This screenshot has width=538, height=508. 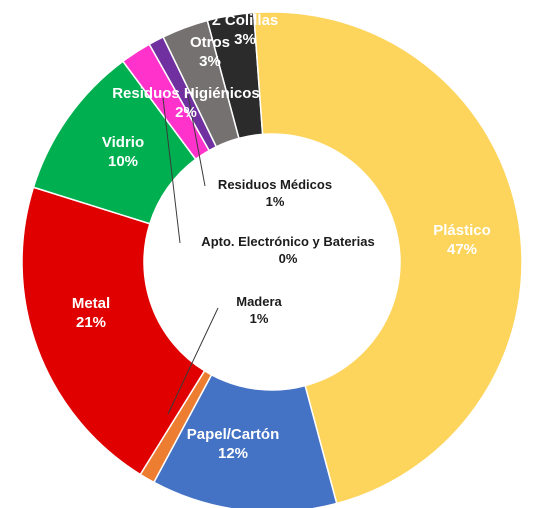 I want to click on data-label-value: 2%, so click(x=186, y=112).